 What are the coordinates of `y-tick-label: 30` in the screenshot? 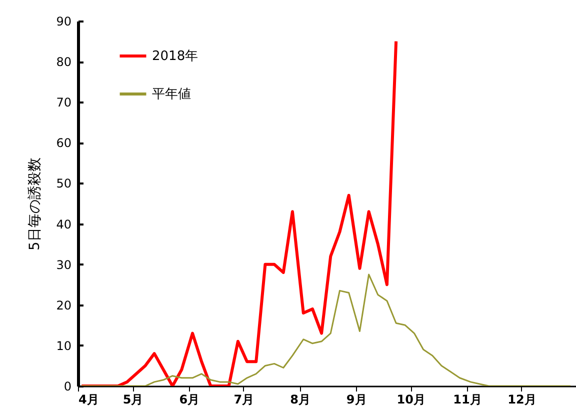 It's located at (64, 265).